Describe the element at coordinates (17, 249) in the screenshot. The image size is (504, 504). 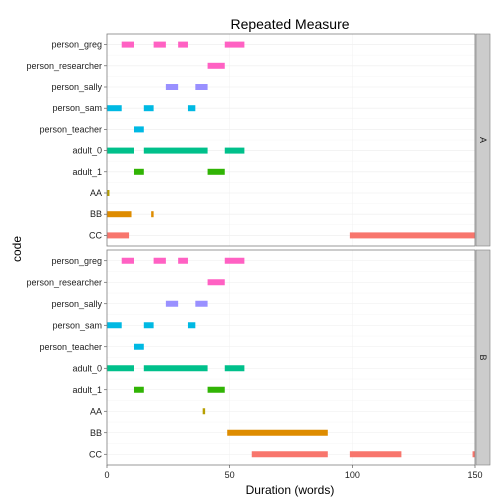
I see `y-axis-title: code` at that location.